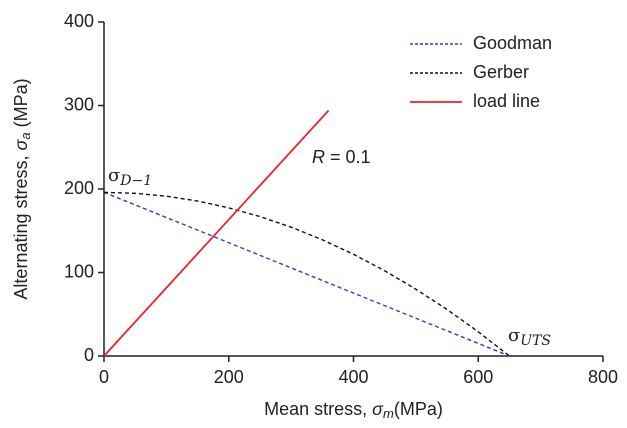 Image resolution: width=627 pixels, height=428 pixels. Describe the element at coordinates (348, 157) in the screenshot. I see `annotation-text: = 0.1` at that location.